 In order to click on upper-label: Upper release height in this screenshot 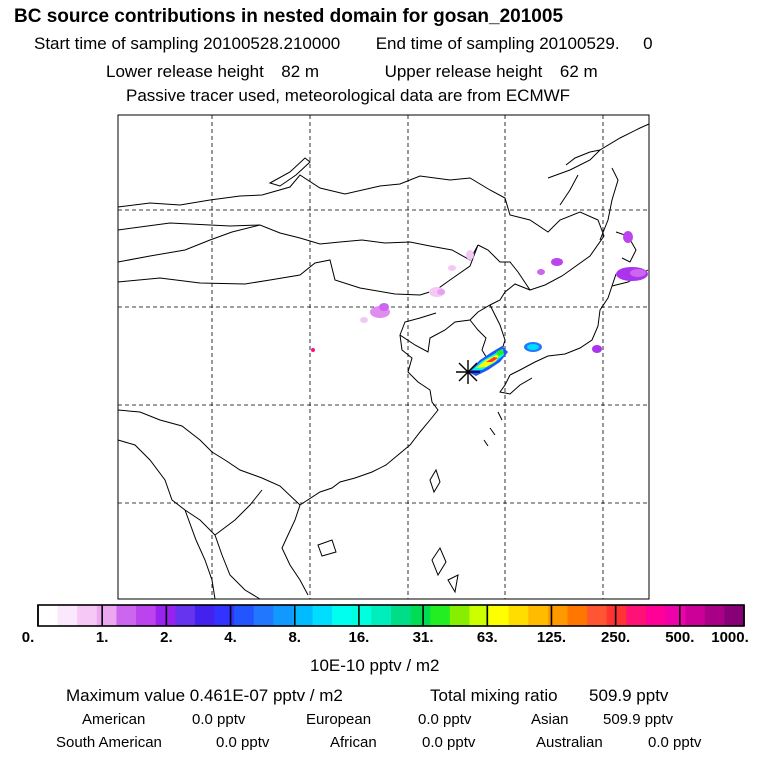, I will do `click(463, 71)`.